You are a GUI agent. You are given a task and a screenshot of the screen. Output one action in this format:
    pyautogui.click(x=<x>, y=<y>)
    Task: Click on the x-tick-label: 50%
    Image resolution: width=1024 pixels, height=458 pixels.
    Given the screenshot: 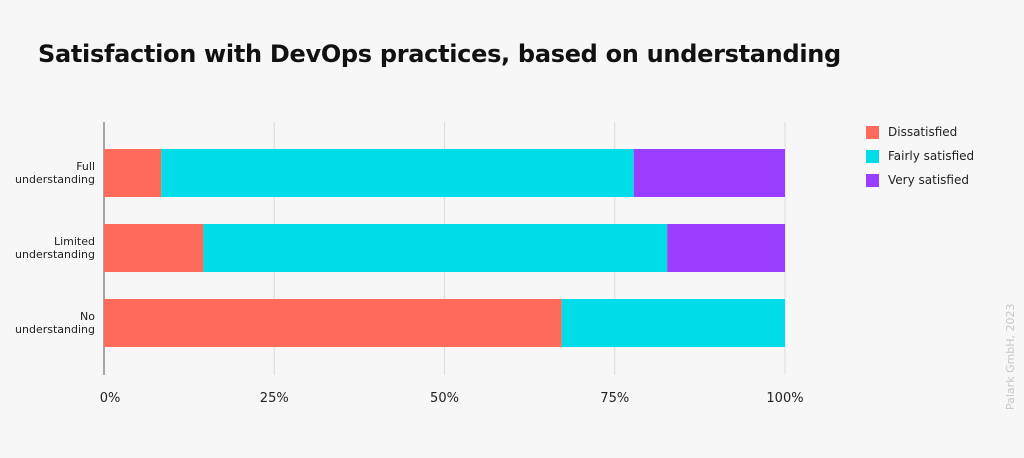 What is the action you would take?
    pyautogui.click(x=444, y=398)
    